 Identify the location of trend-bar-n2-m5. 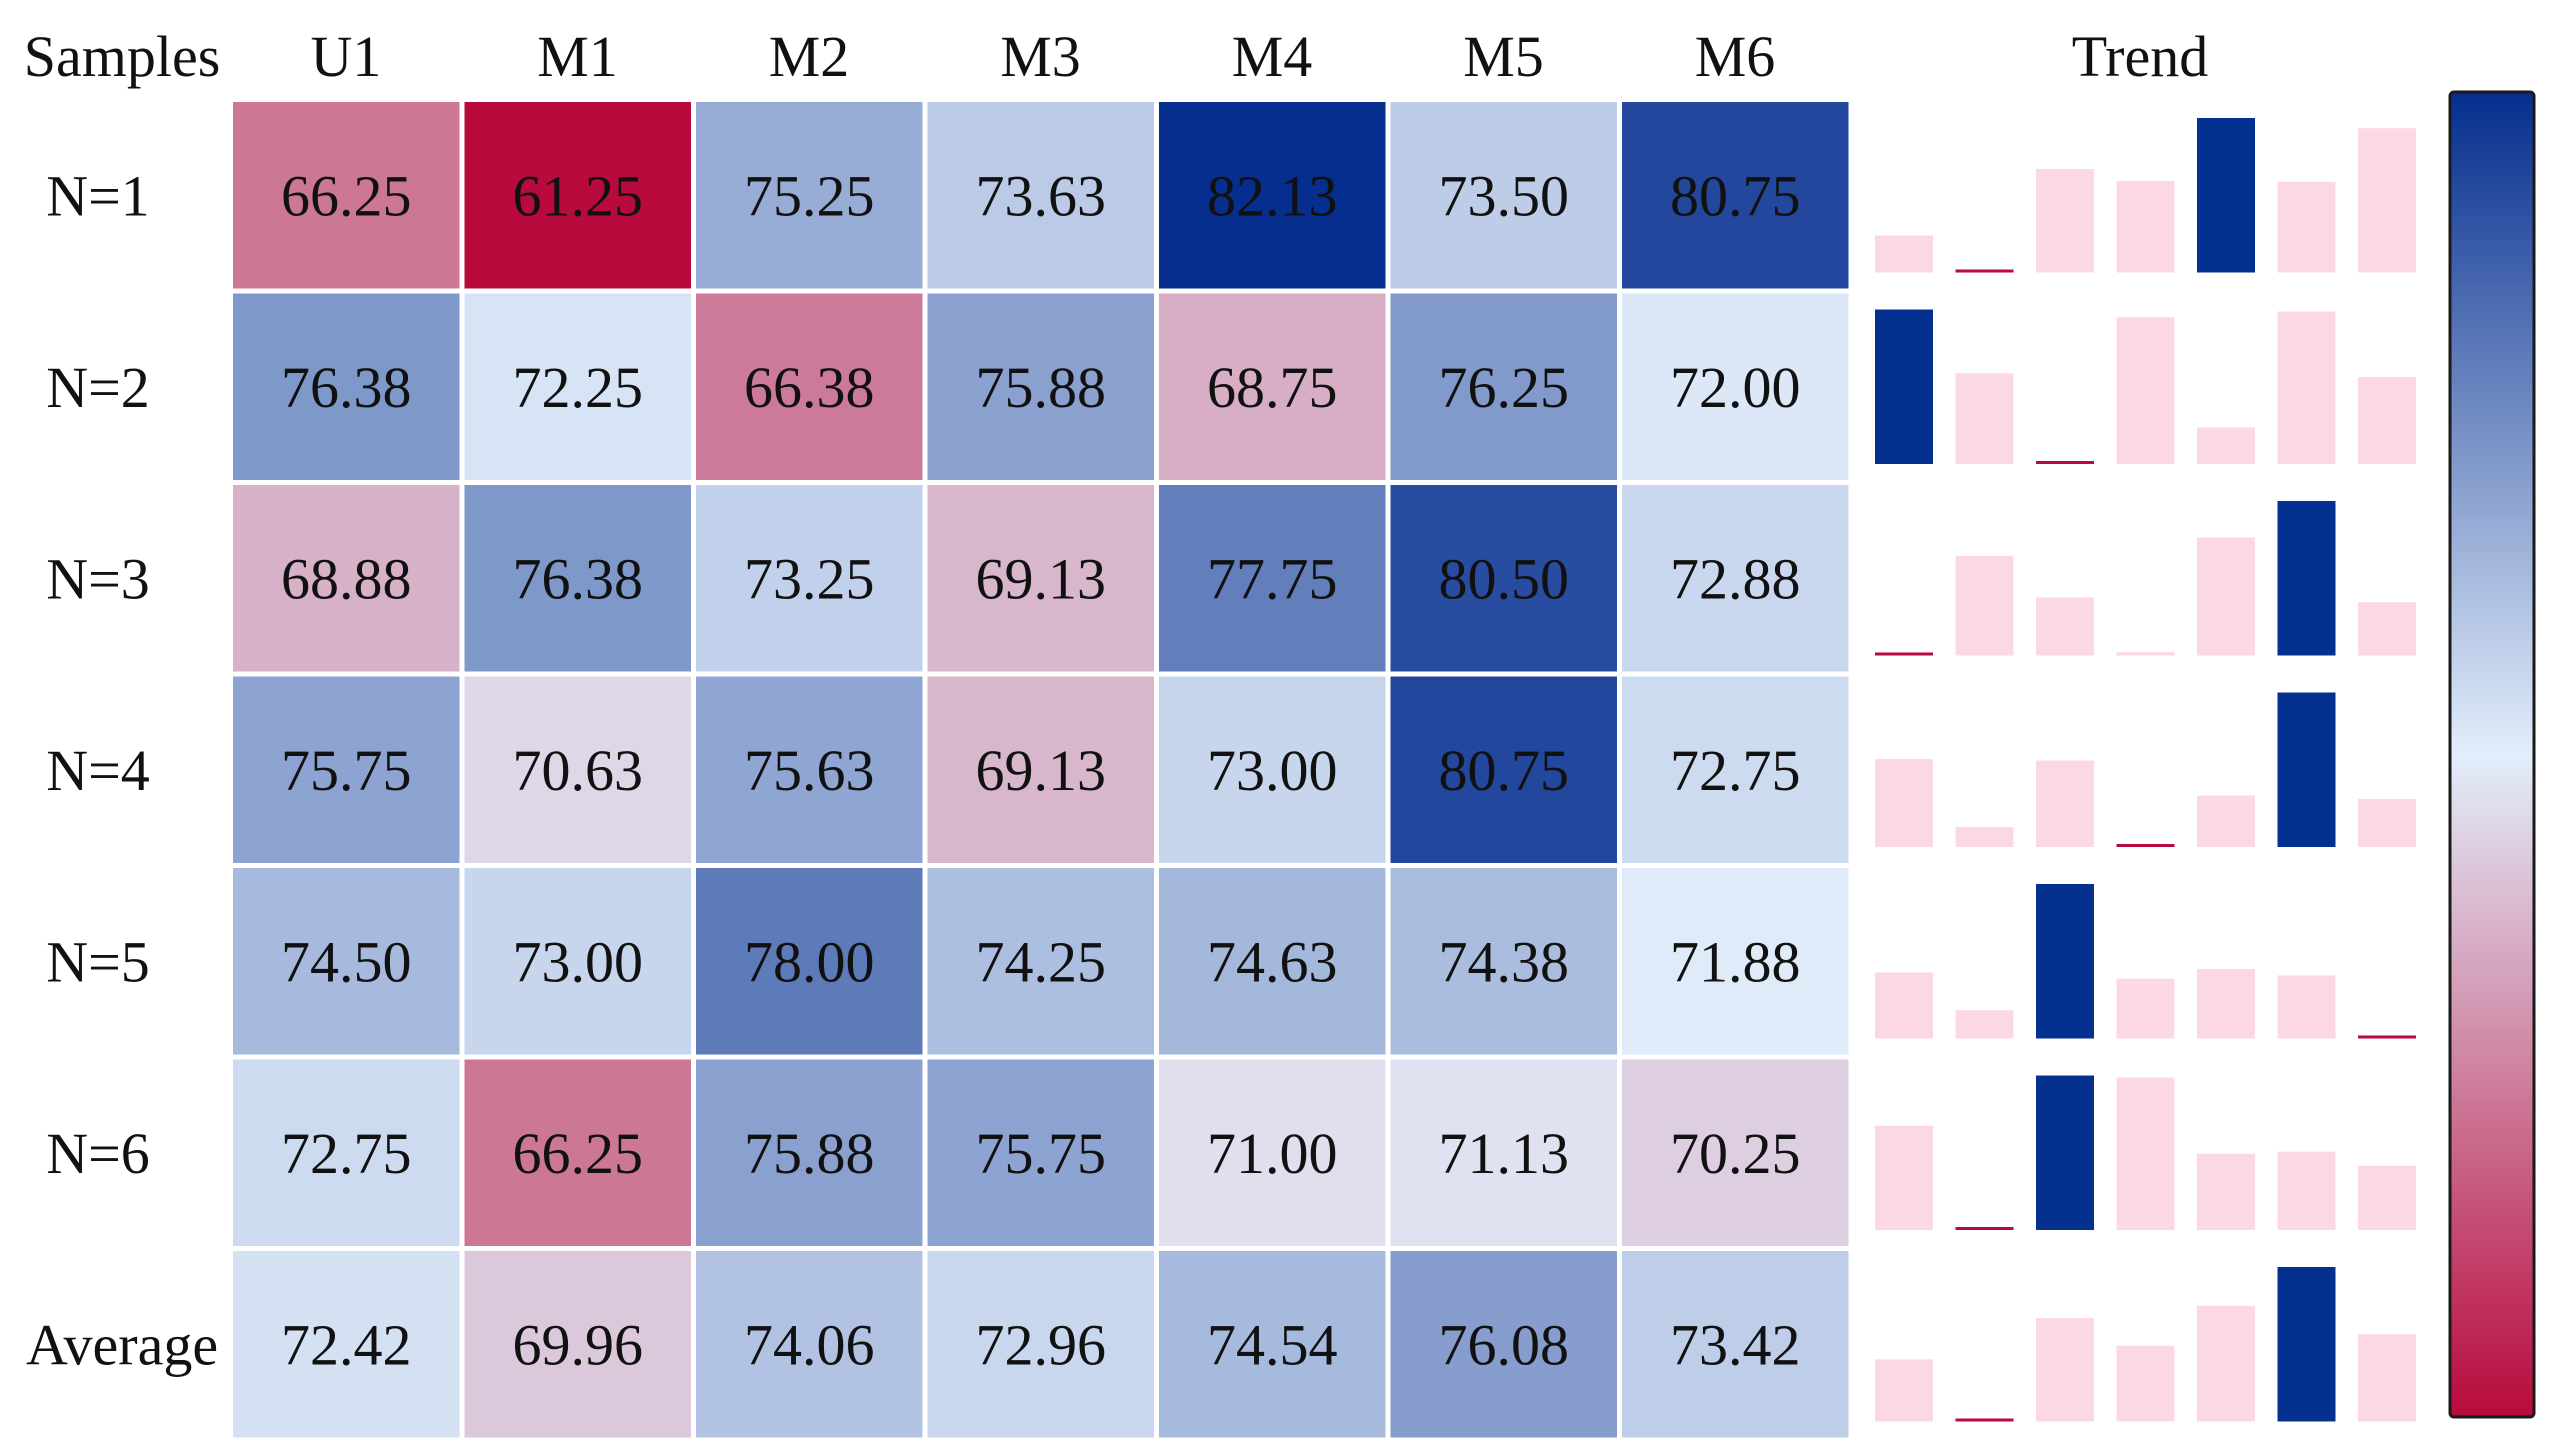
(2306, 387).